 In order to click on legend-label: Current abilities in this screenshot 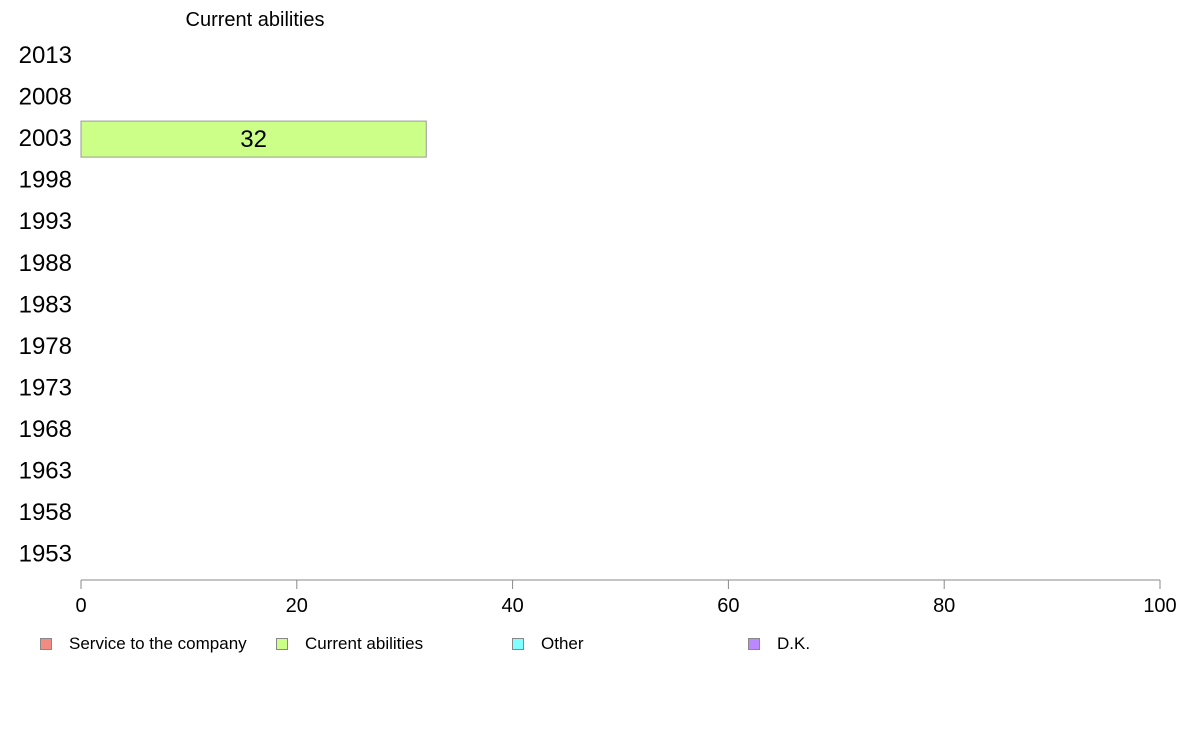, I will do `click(364, 643)`.